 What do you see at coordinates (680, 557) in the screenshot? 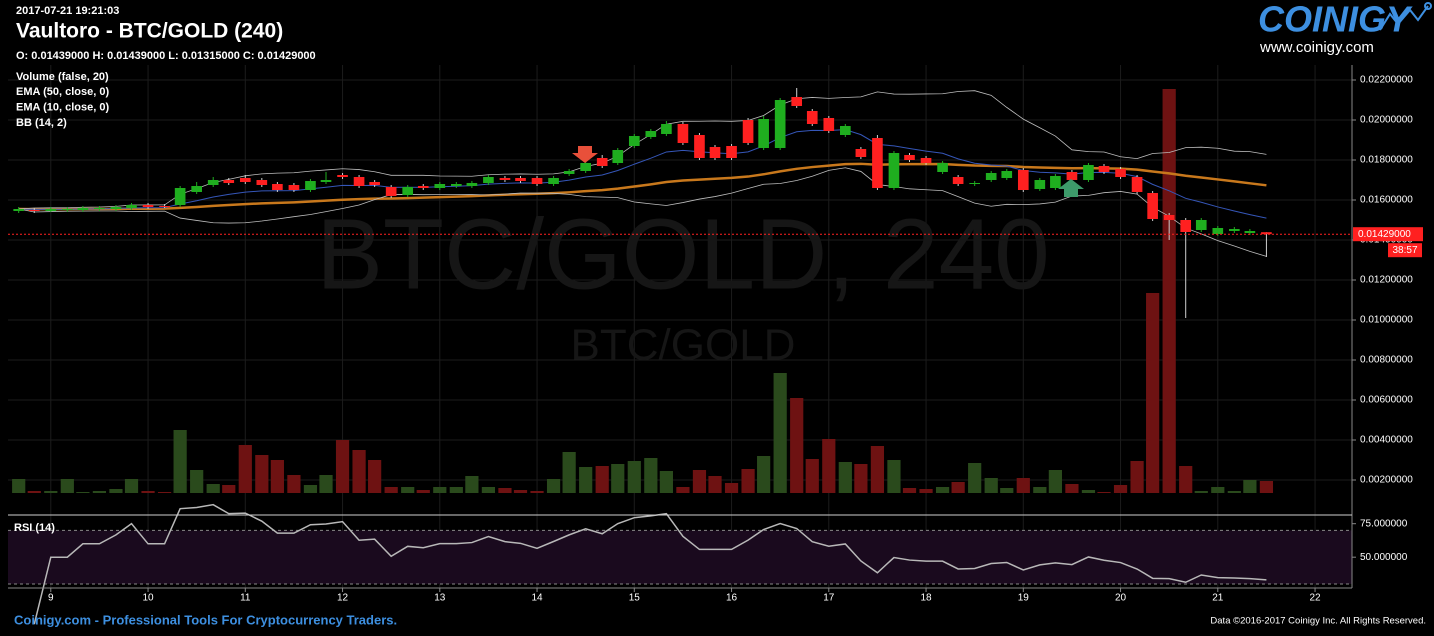
I see `rsi-band` at bounding box center [680, 557].